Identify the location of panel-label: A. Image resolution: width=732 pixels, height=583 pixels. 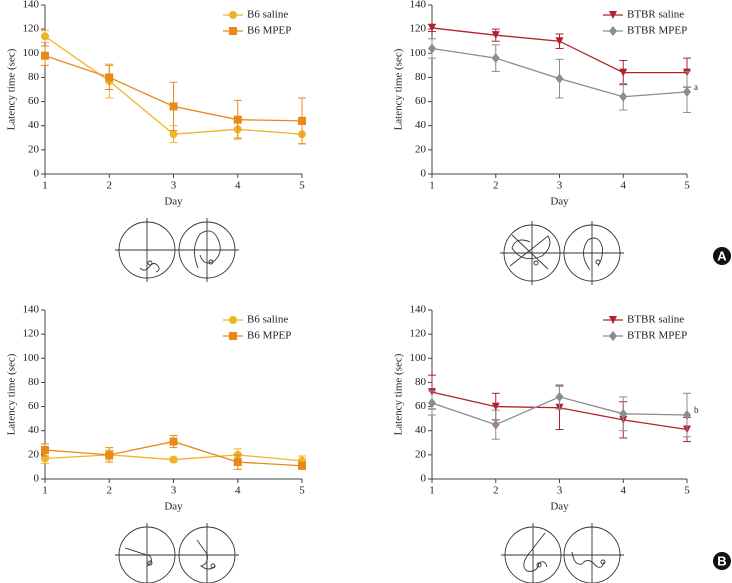
(722, 255).